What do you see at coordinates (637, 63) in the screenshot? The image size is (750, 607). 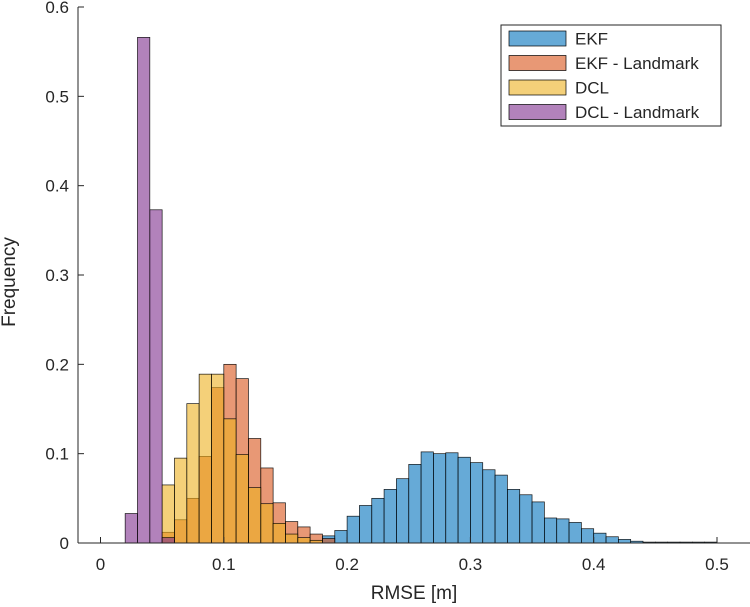 I see `legend-label: EKF - Landmark` at bounding box center [637, 63].